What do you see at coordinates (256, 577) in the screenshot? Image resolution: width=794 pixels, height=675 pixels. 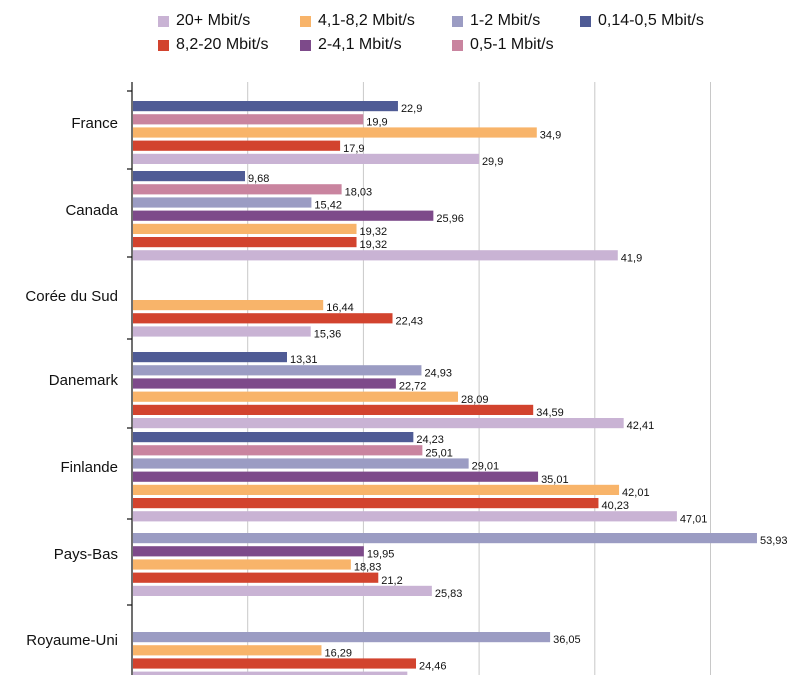 I see `bar-pays-bas-8-2-20-mbit-s` at bounding box center [256, 577].